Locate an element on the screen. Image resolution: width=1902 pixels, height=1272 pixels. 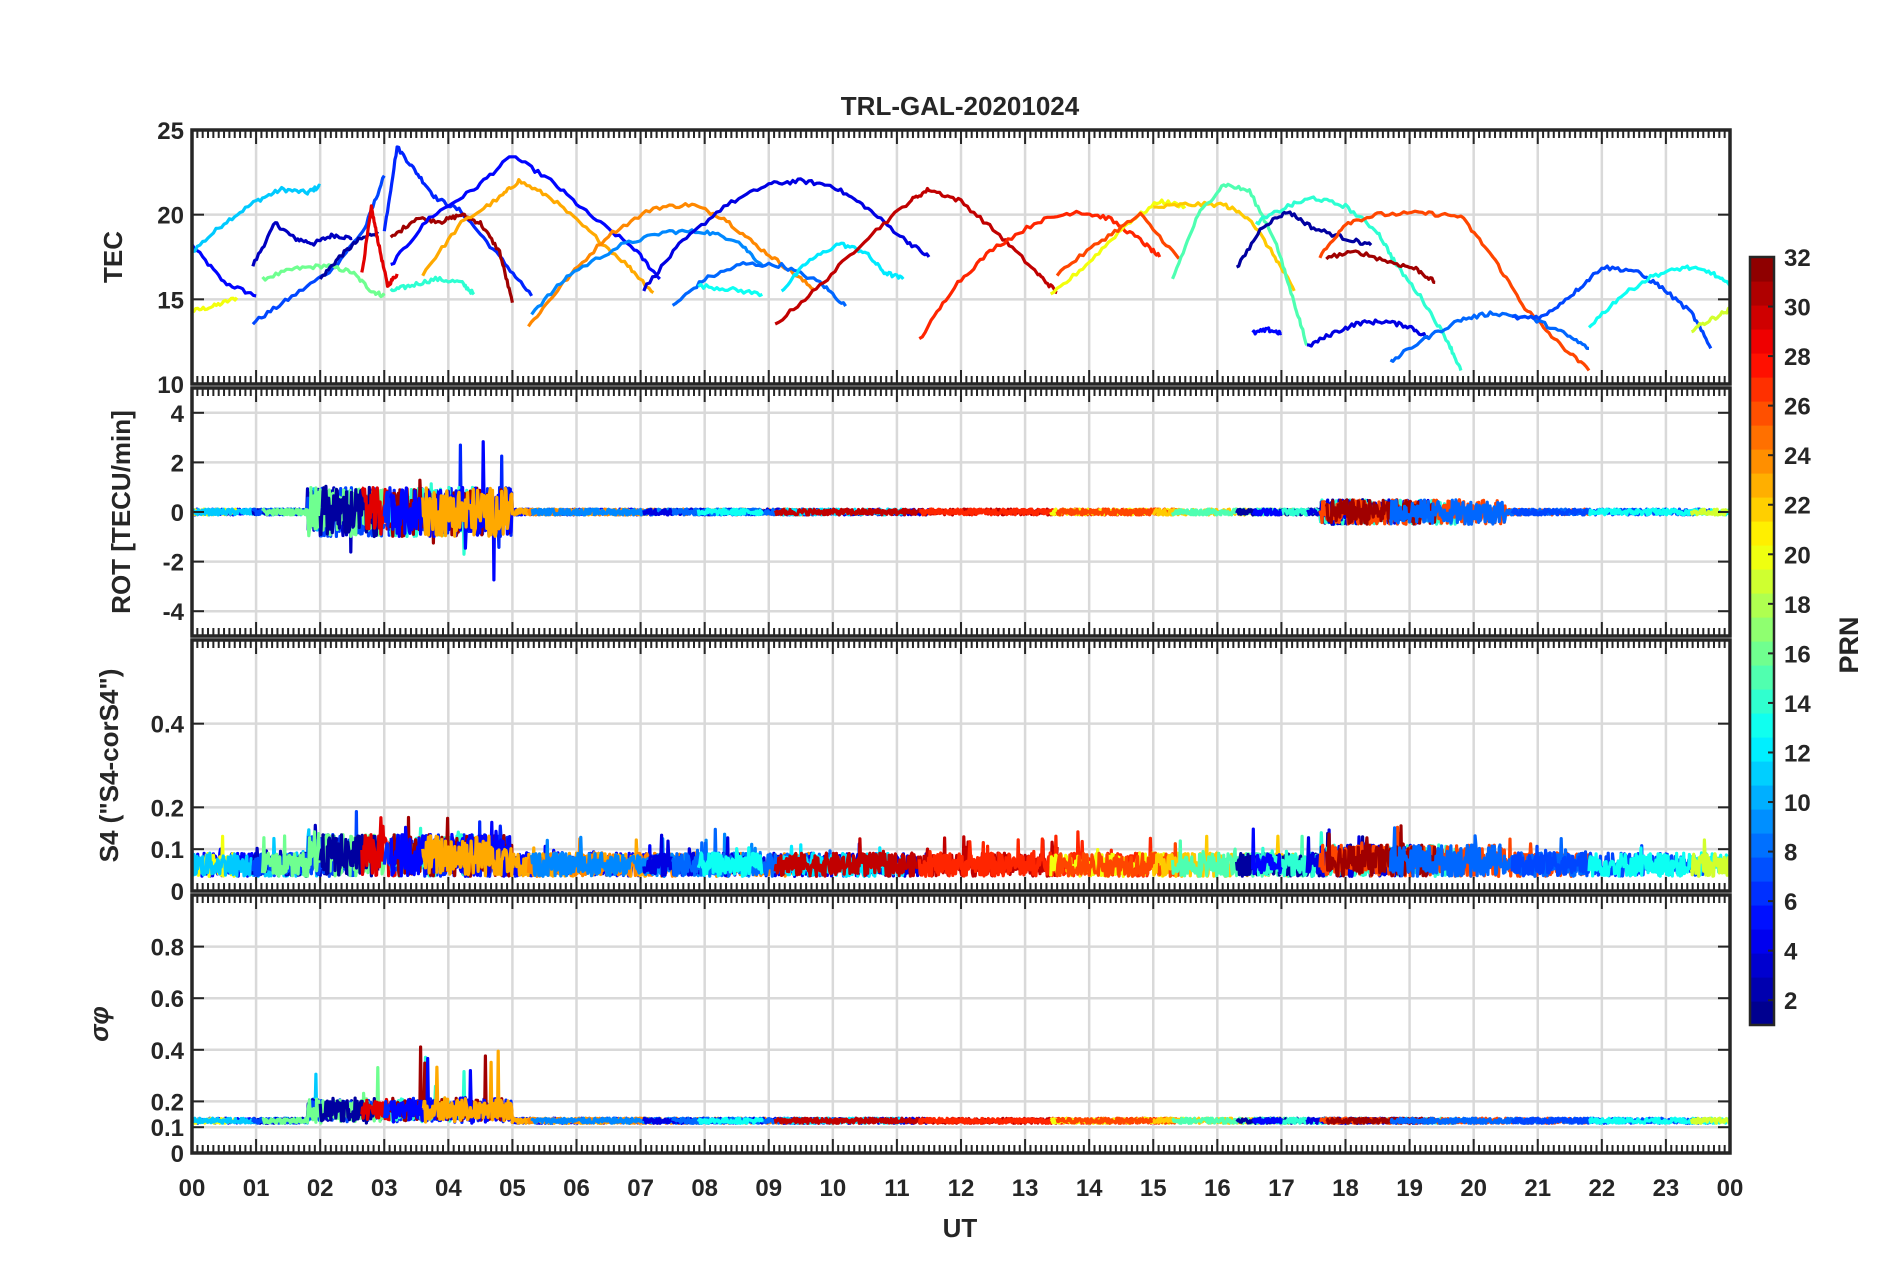
x-tick-label: 19 is located at coordinates (1409, 1188).